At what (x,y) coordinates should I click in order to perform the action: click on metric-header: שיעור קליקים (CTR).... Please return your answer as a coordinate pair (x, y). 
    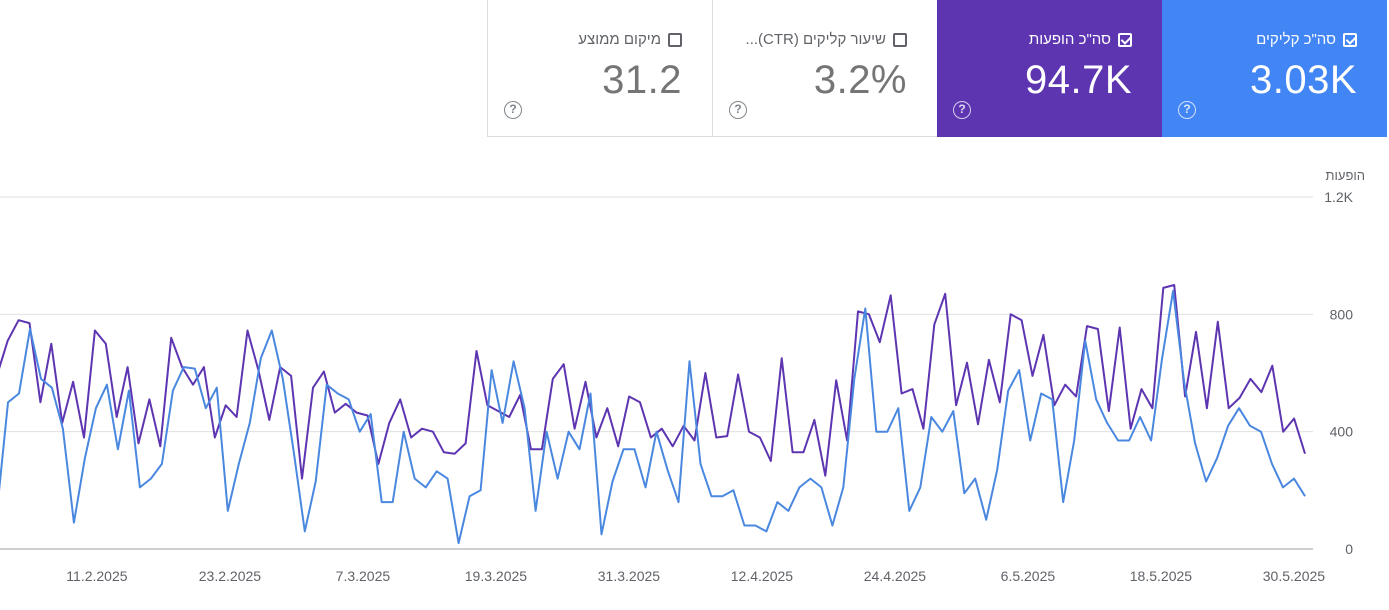
    Looking at the image, I should click on (826, 39).